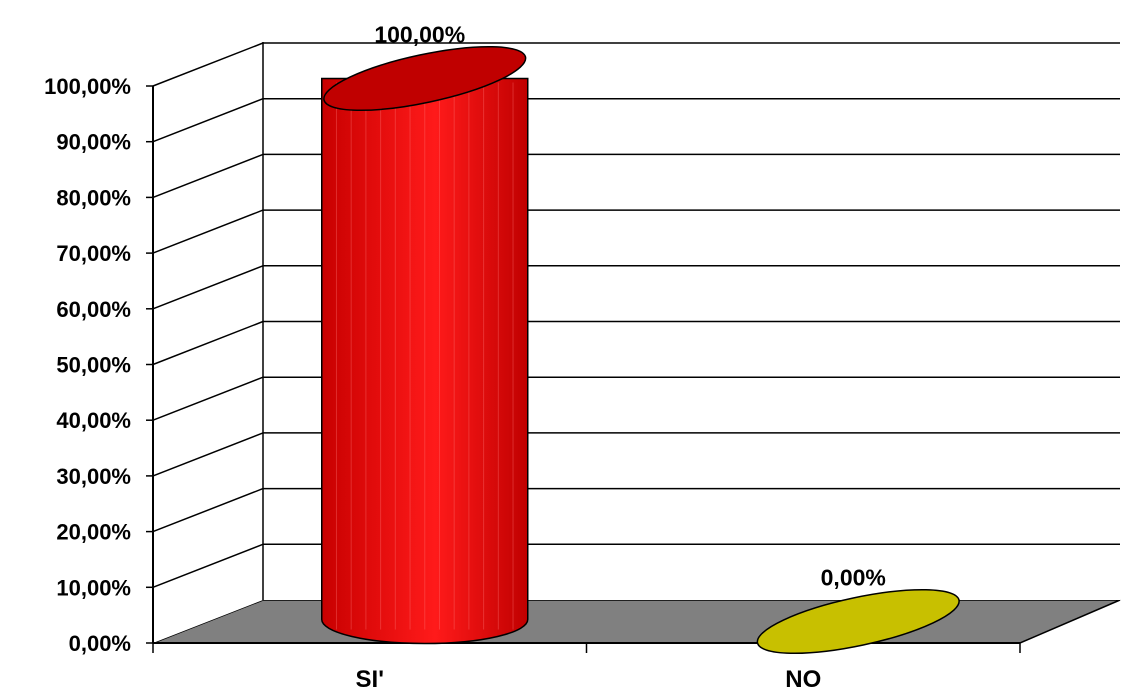  I want to click on y-tick-label: 100,00%, so click(87, 86).